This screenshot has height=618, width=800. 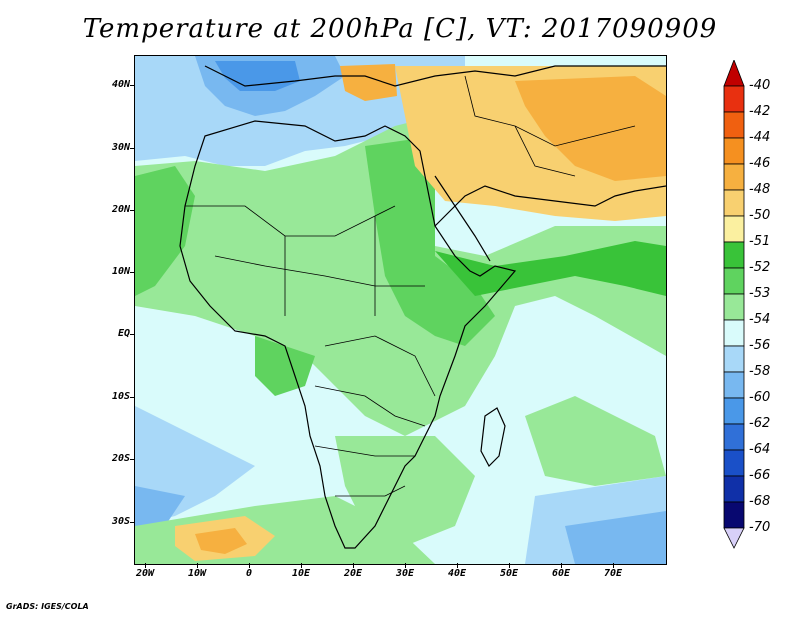 I want to click on colorbar-label: -62, so click(x=760, y=423).